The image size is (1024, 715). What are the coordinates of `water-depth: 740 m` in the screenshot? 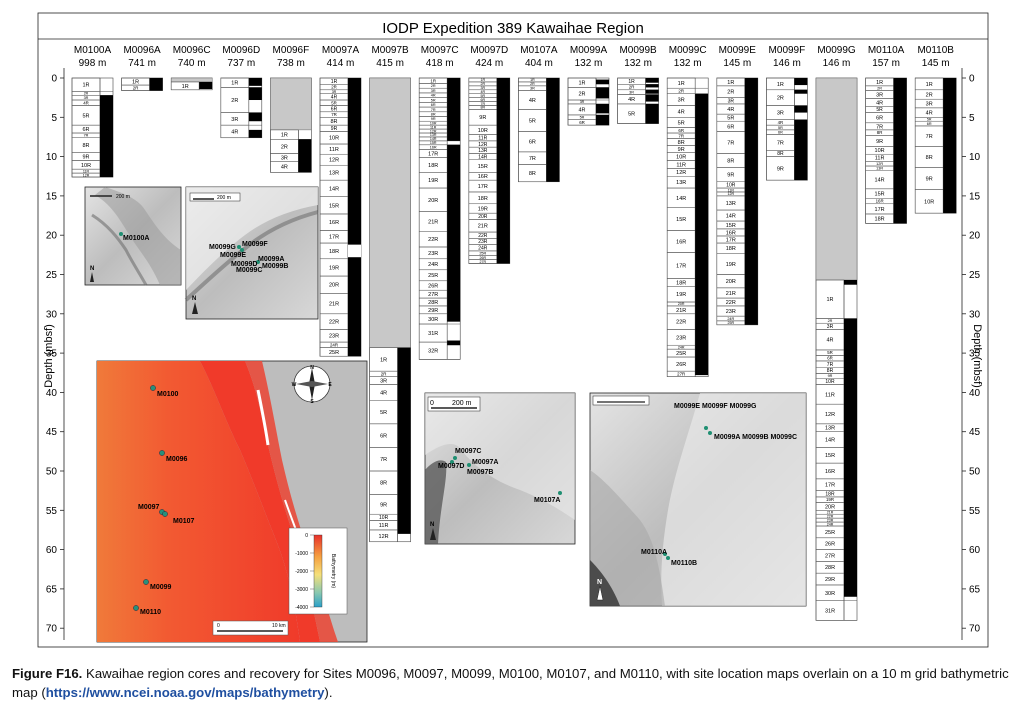 It's located at (192, 63).